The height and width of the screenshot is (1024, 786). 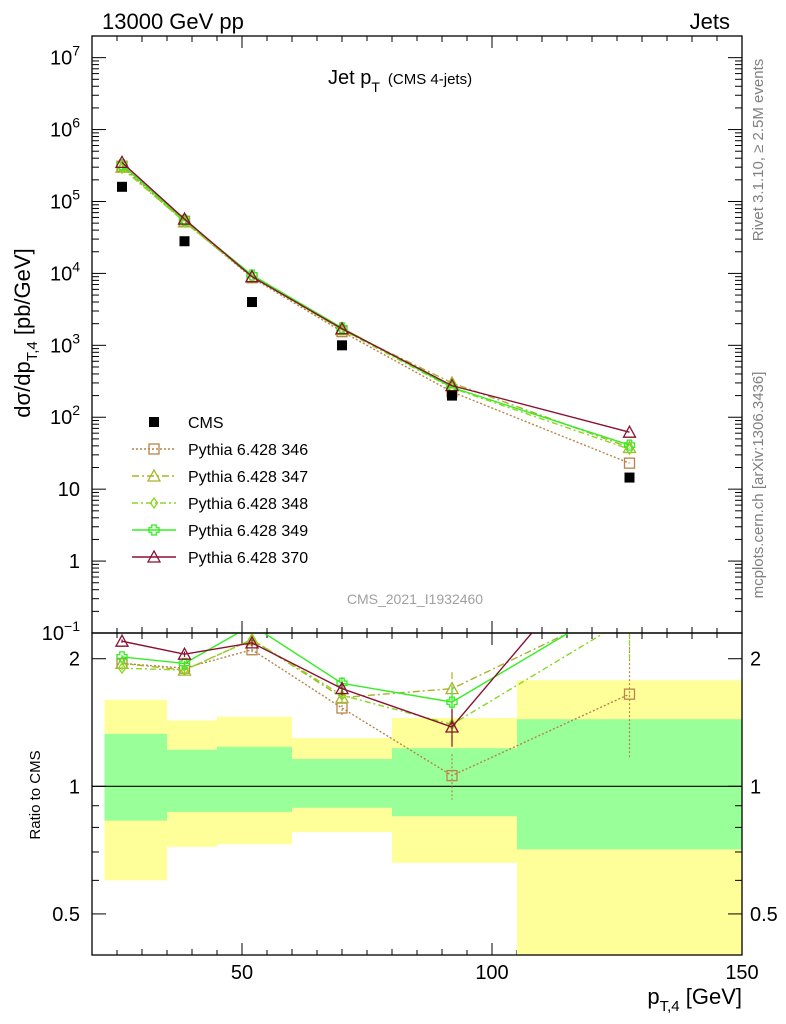 I want to click on plot-title: Jet pT (CMS 4-jets), so click(x=400, y=81).